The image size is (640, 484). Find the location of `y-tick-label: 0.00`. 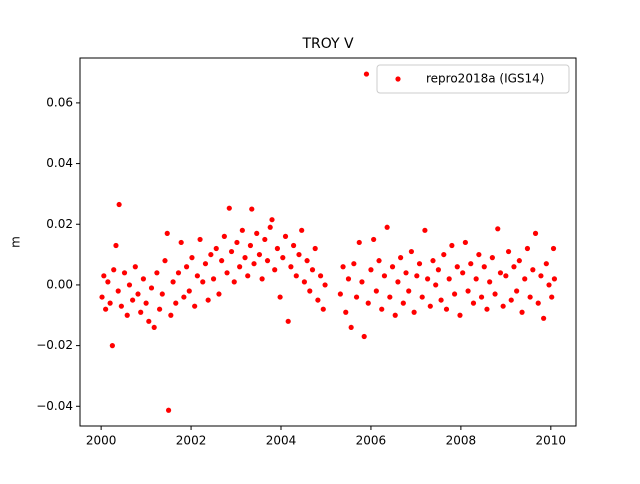

y-tick-label: 0.00 is located at coordinates (59, 284).